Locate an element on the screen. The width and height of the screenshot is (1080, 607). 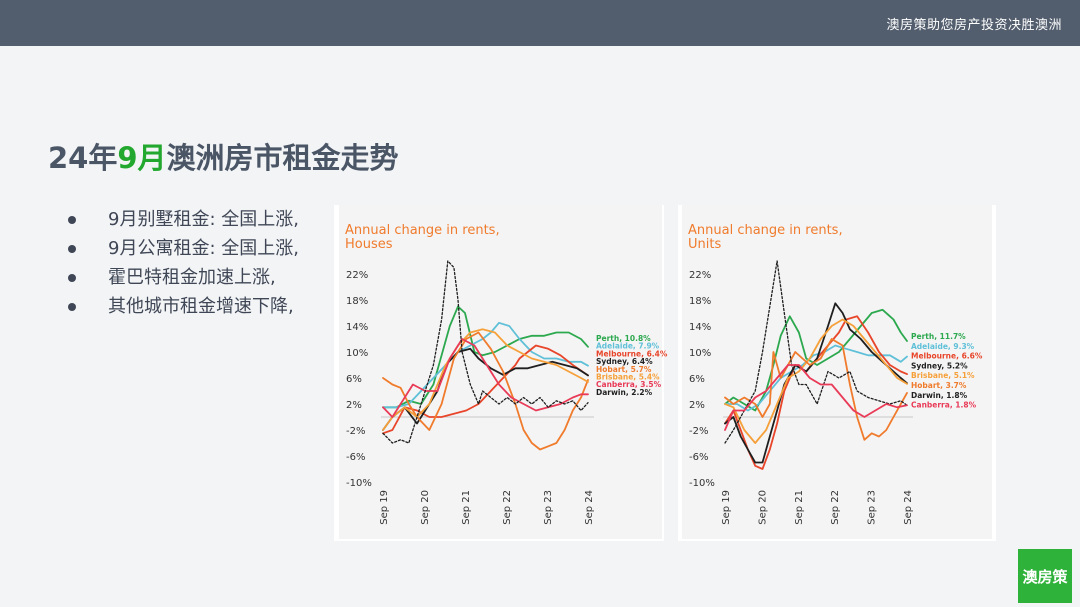
page-title: 24年9月澳洲房市租金走势 is located at coordinates (223, 156).